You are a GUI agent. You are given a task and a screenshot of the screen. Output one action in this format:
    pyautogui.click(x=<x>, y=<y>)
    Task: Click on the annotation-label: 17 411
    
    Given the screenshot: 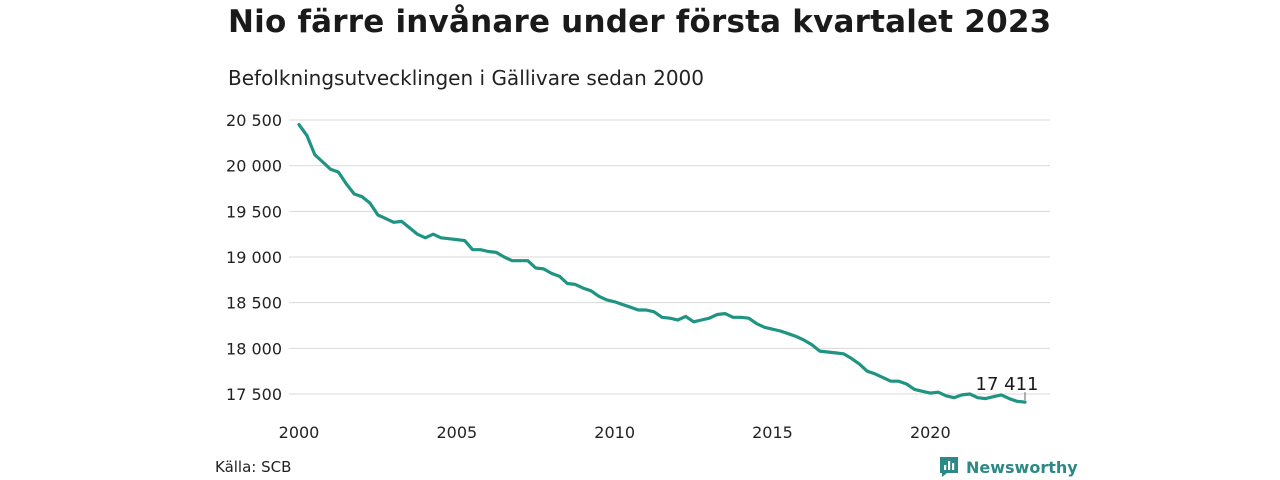 What is the action you would take?
    pyautogui.click(x=1007, y=384)
    